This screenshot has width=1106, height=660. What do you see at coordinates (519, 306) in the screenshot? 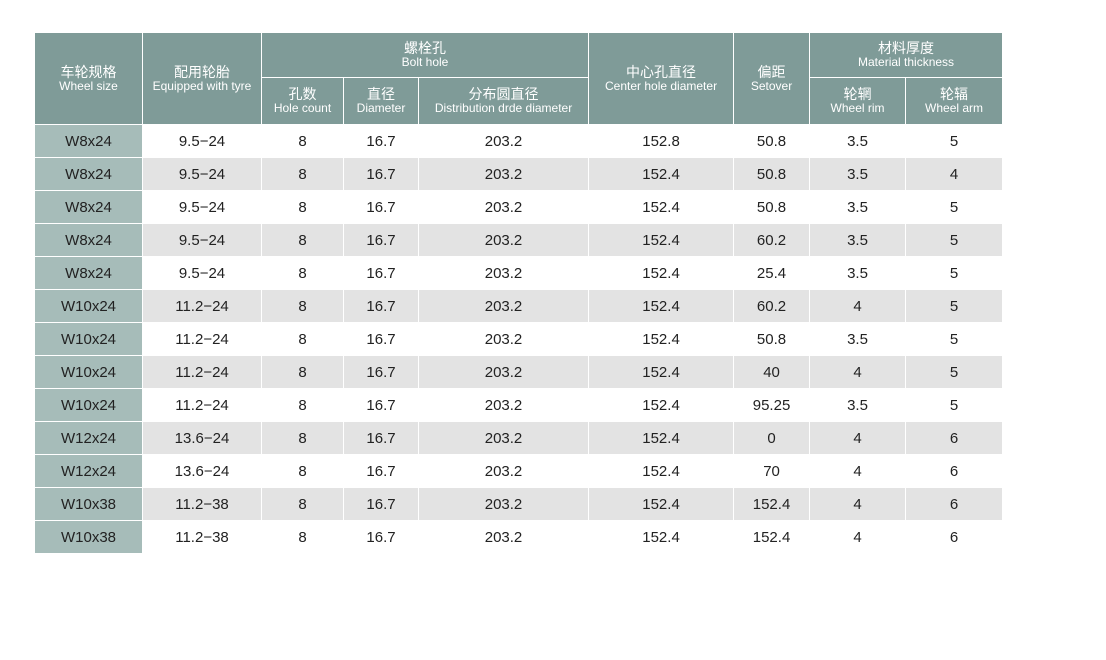
I see `table-row: W10x24 11.2−24 8 16.7 203.2 152.4 60.2 4 5` at bounding box center [519, 306].